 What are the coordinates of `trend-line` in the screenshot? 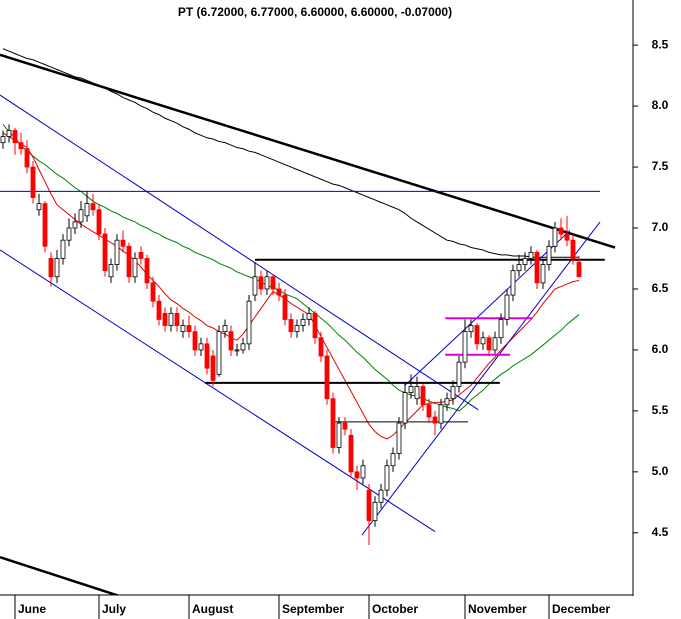 It's located at (487, 308).